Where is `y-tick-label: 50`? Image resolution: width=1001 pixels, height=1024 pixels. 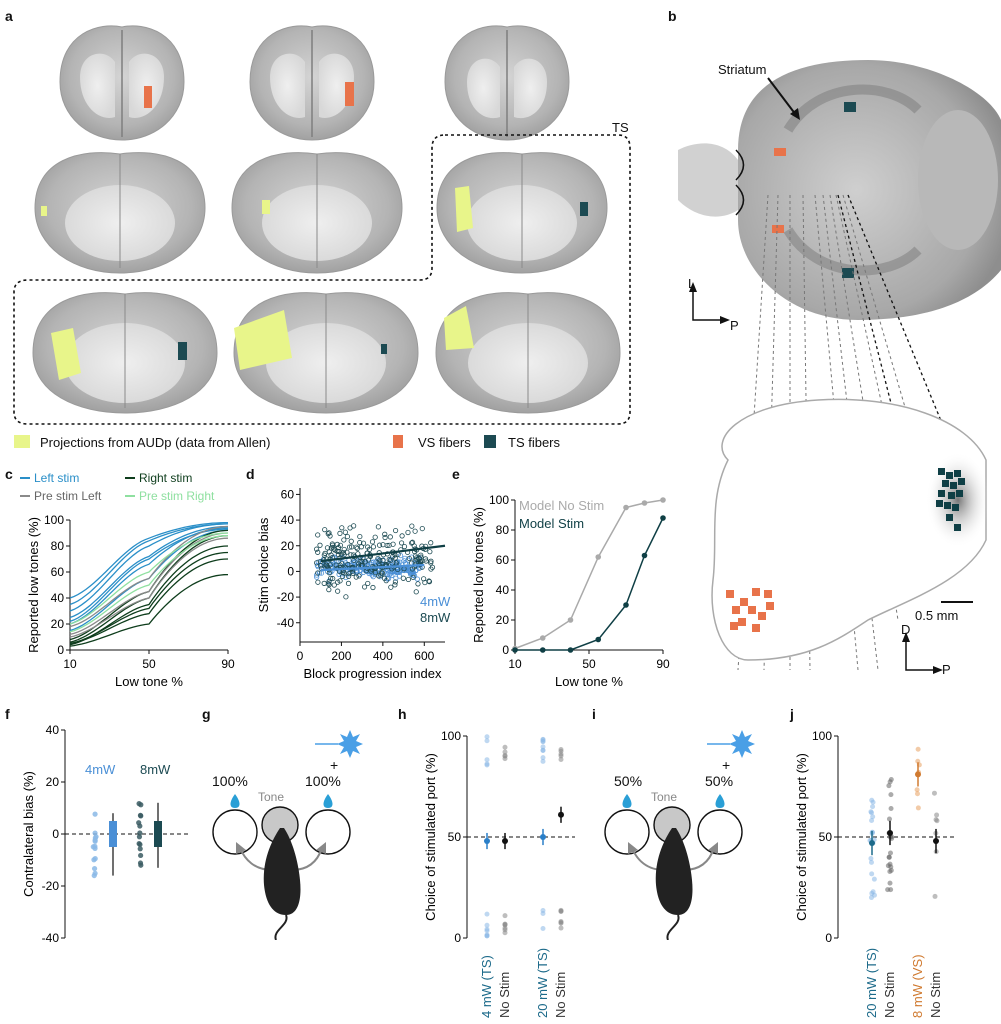 y-tick-label: 50 is located at coordinates (455, 837).